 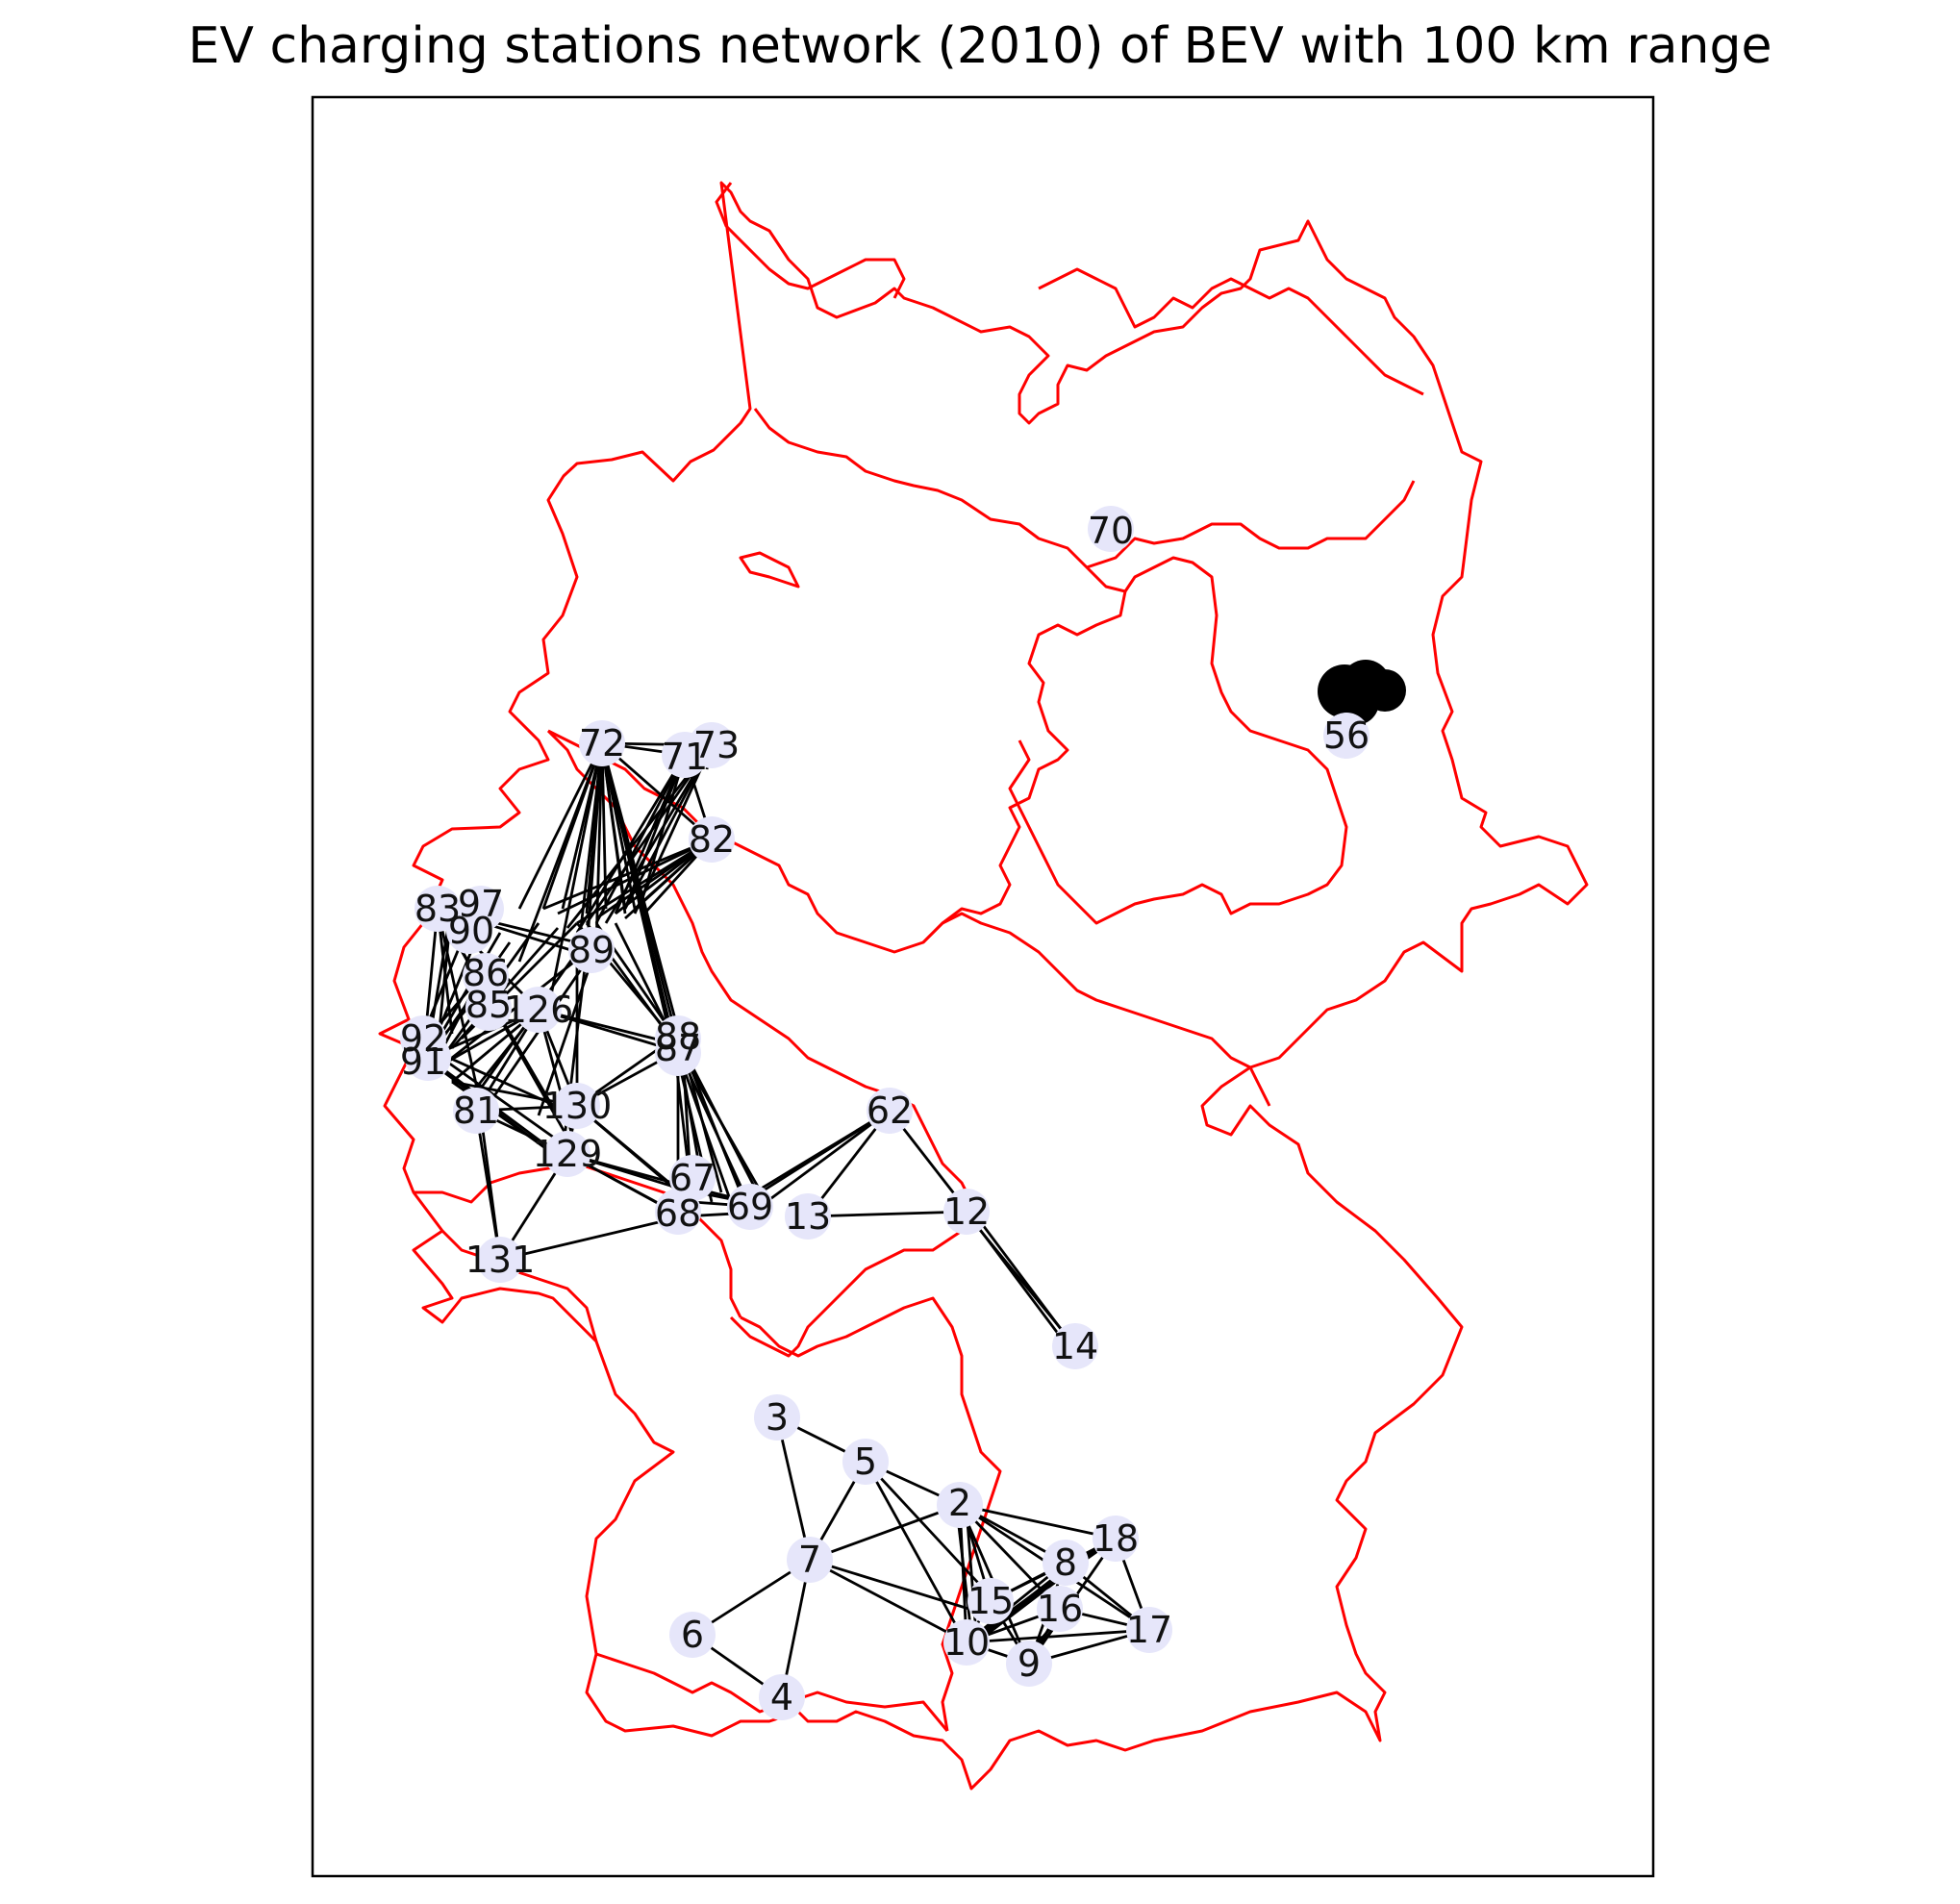 I want to click on node-label-7: 7, so click(x=809, y=1560).